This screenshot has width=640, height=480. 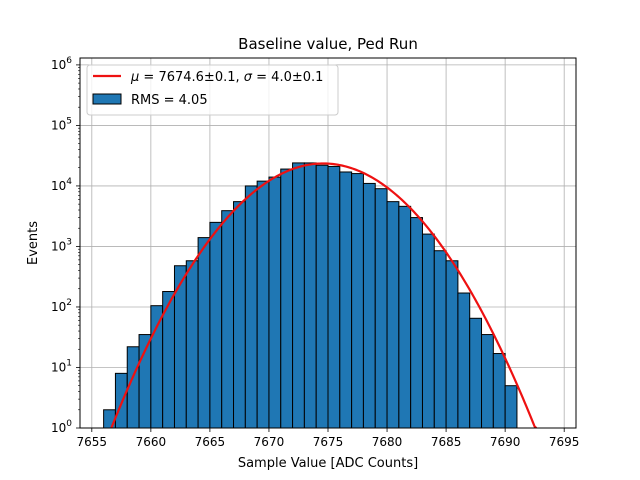 What do you see at coordinates (92, 442) in the screenshot?
I see `x-tick-label: 7655` at bounding box center [92, 442].